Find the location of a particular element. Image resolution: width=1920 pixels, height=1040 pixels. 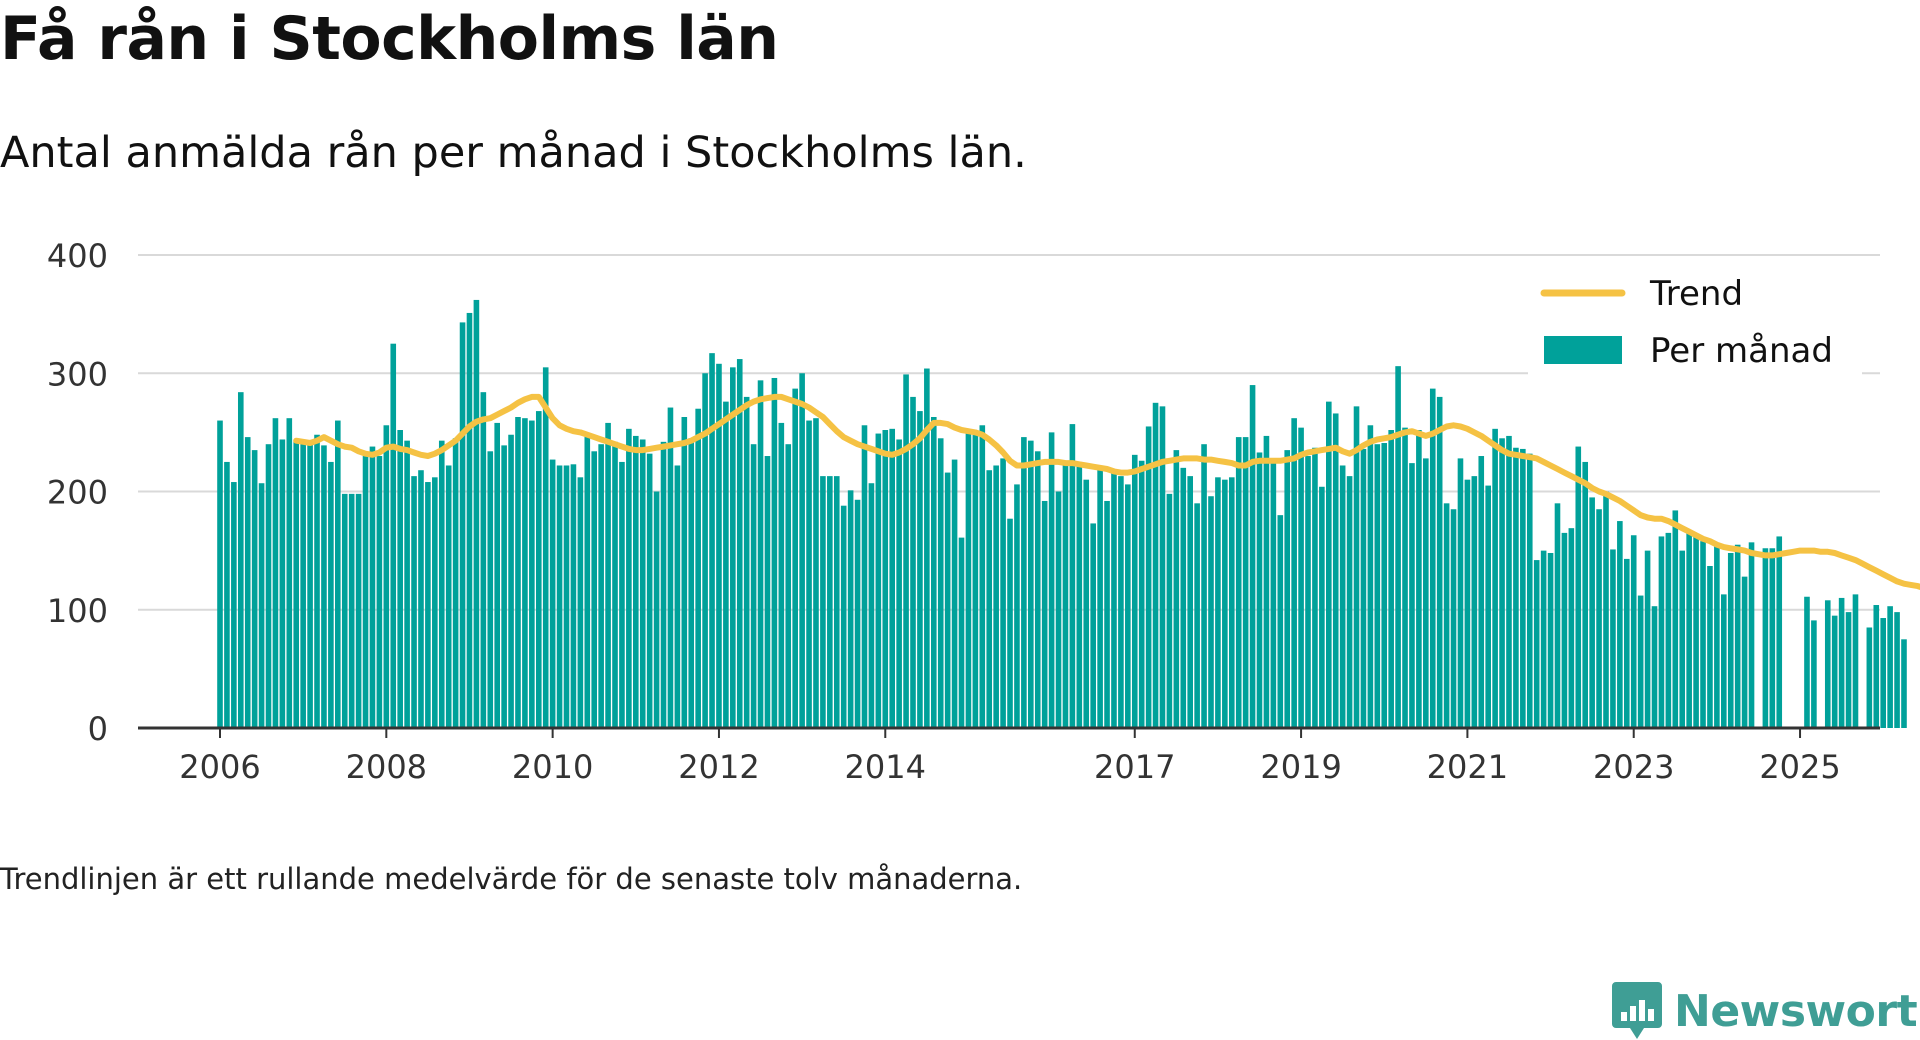

x-axis: 2006 2008 2010 2012 2014 2017 2019 2021 2023 2025 is located at coordinates (1009, 756).